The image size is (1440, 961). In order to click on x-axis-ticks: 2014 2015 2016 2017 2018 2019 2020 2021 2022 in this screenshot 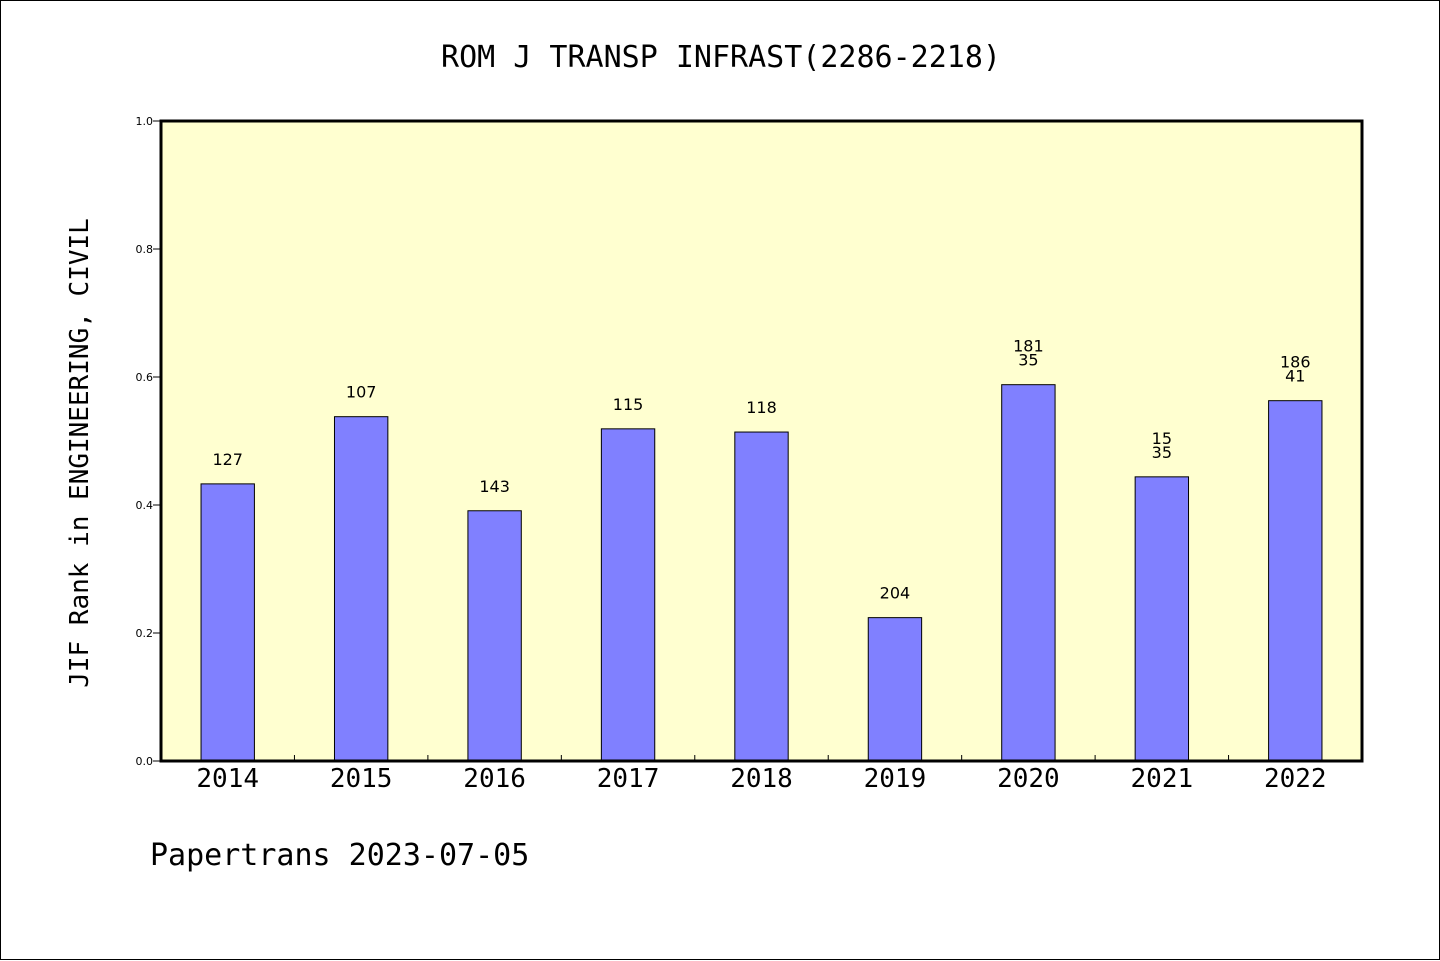, I will do `click(761, 774)`.